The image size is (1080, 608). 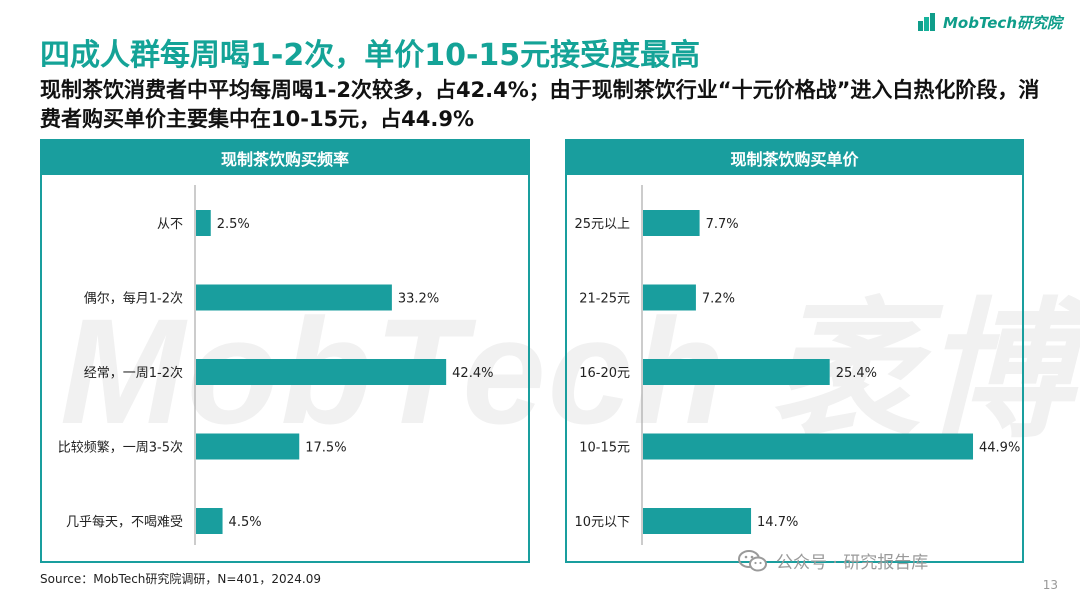 What do you see at coordinates (133, 373) in the screenshot?
I see `category-label: 经常，一周1-2次` at bounding box center [133, 373].